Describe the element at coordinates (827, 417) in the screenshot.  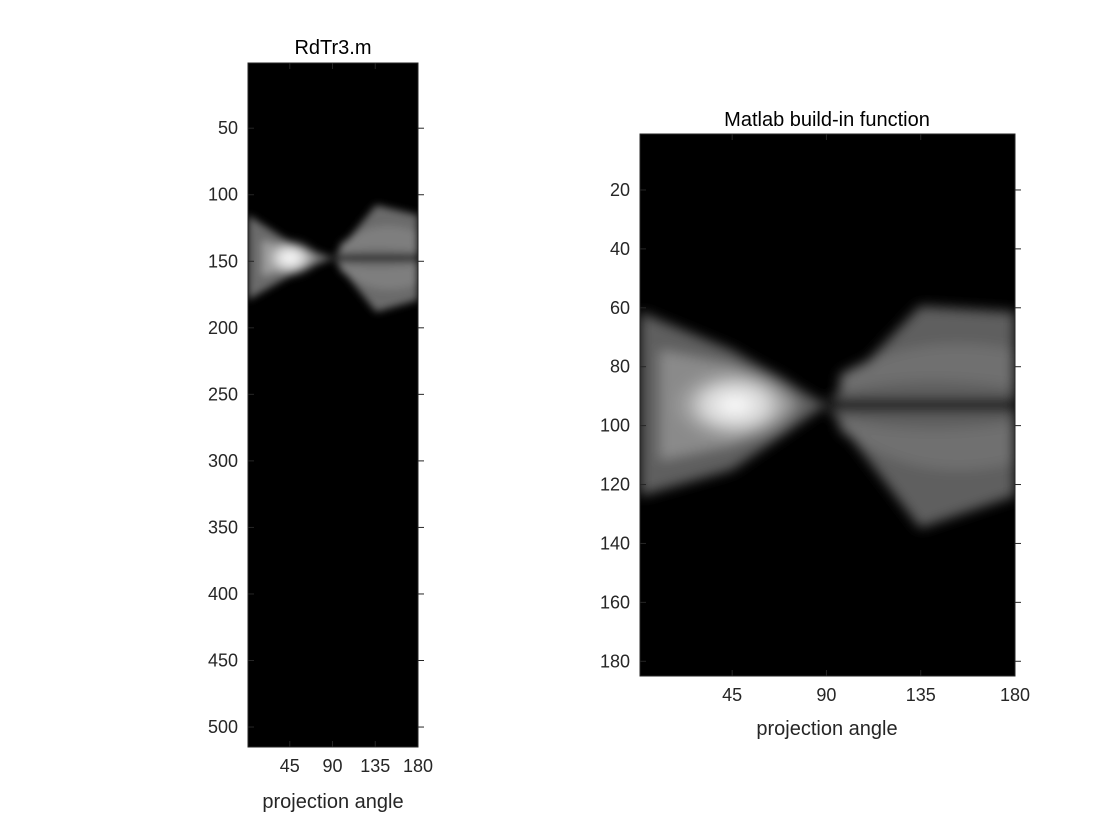
I see `right-heatmap` at that location.